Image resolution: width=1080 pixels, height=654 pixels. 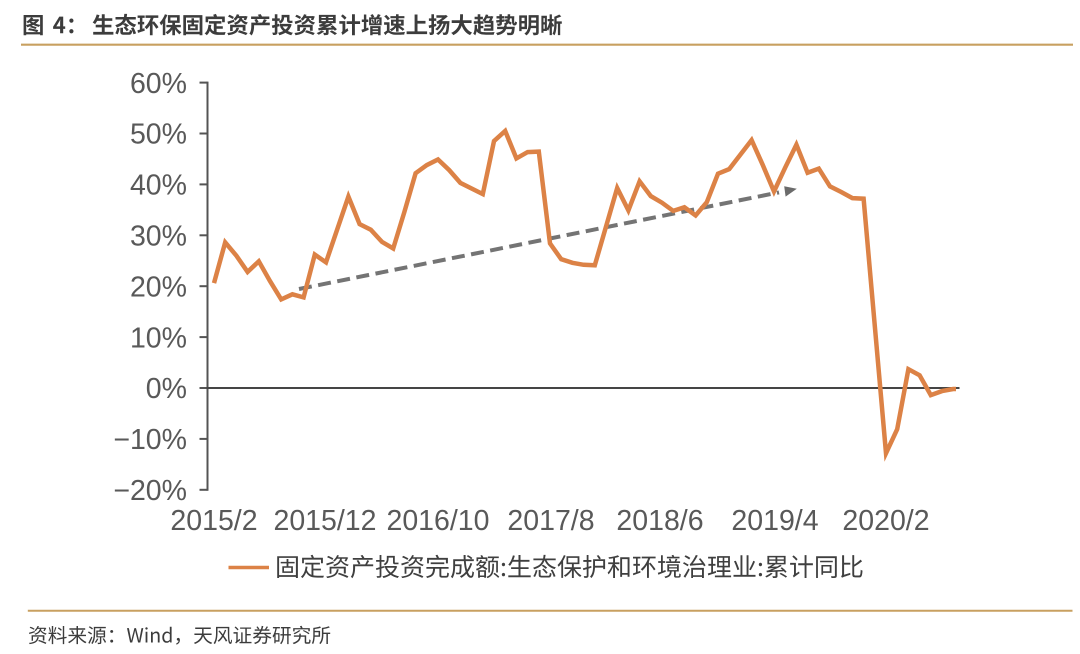 What do you see at coordinates (885, 521) in the screenshot?
I see `svg-text: 2020/2` at bounding box center [885, 521].